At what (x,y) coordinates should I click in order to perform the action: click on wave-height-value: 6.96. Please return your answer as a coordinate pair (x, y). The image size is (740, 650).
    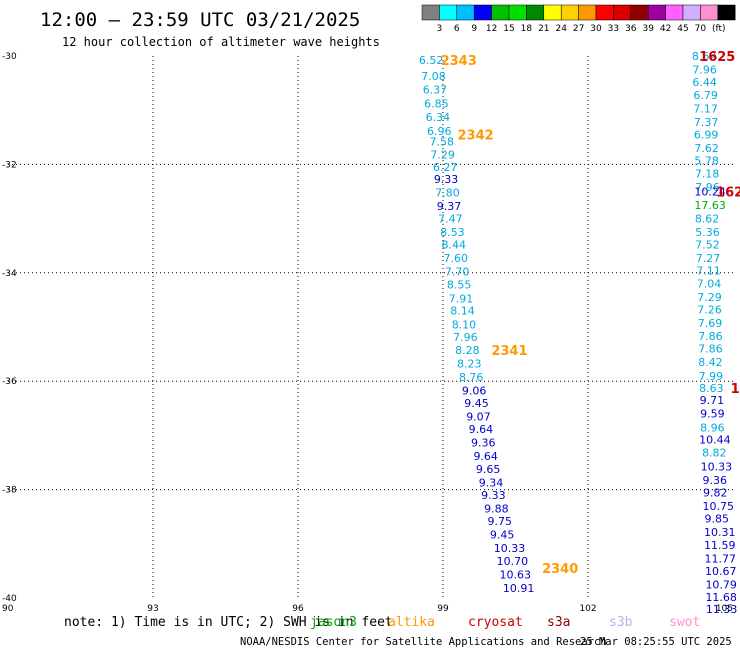
    Looking at the image, I should click on (439, 131).